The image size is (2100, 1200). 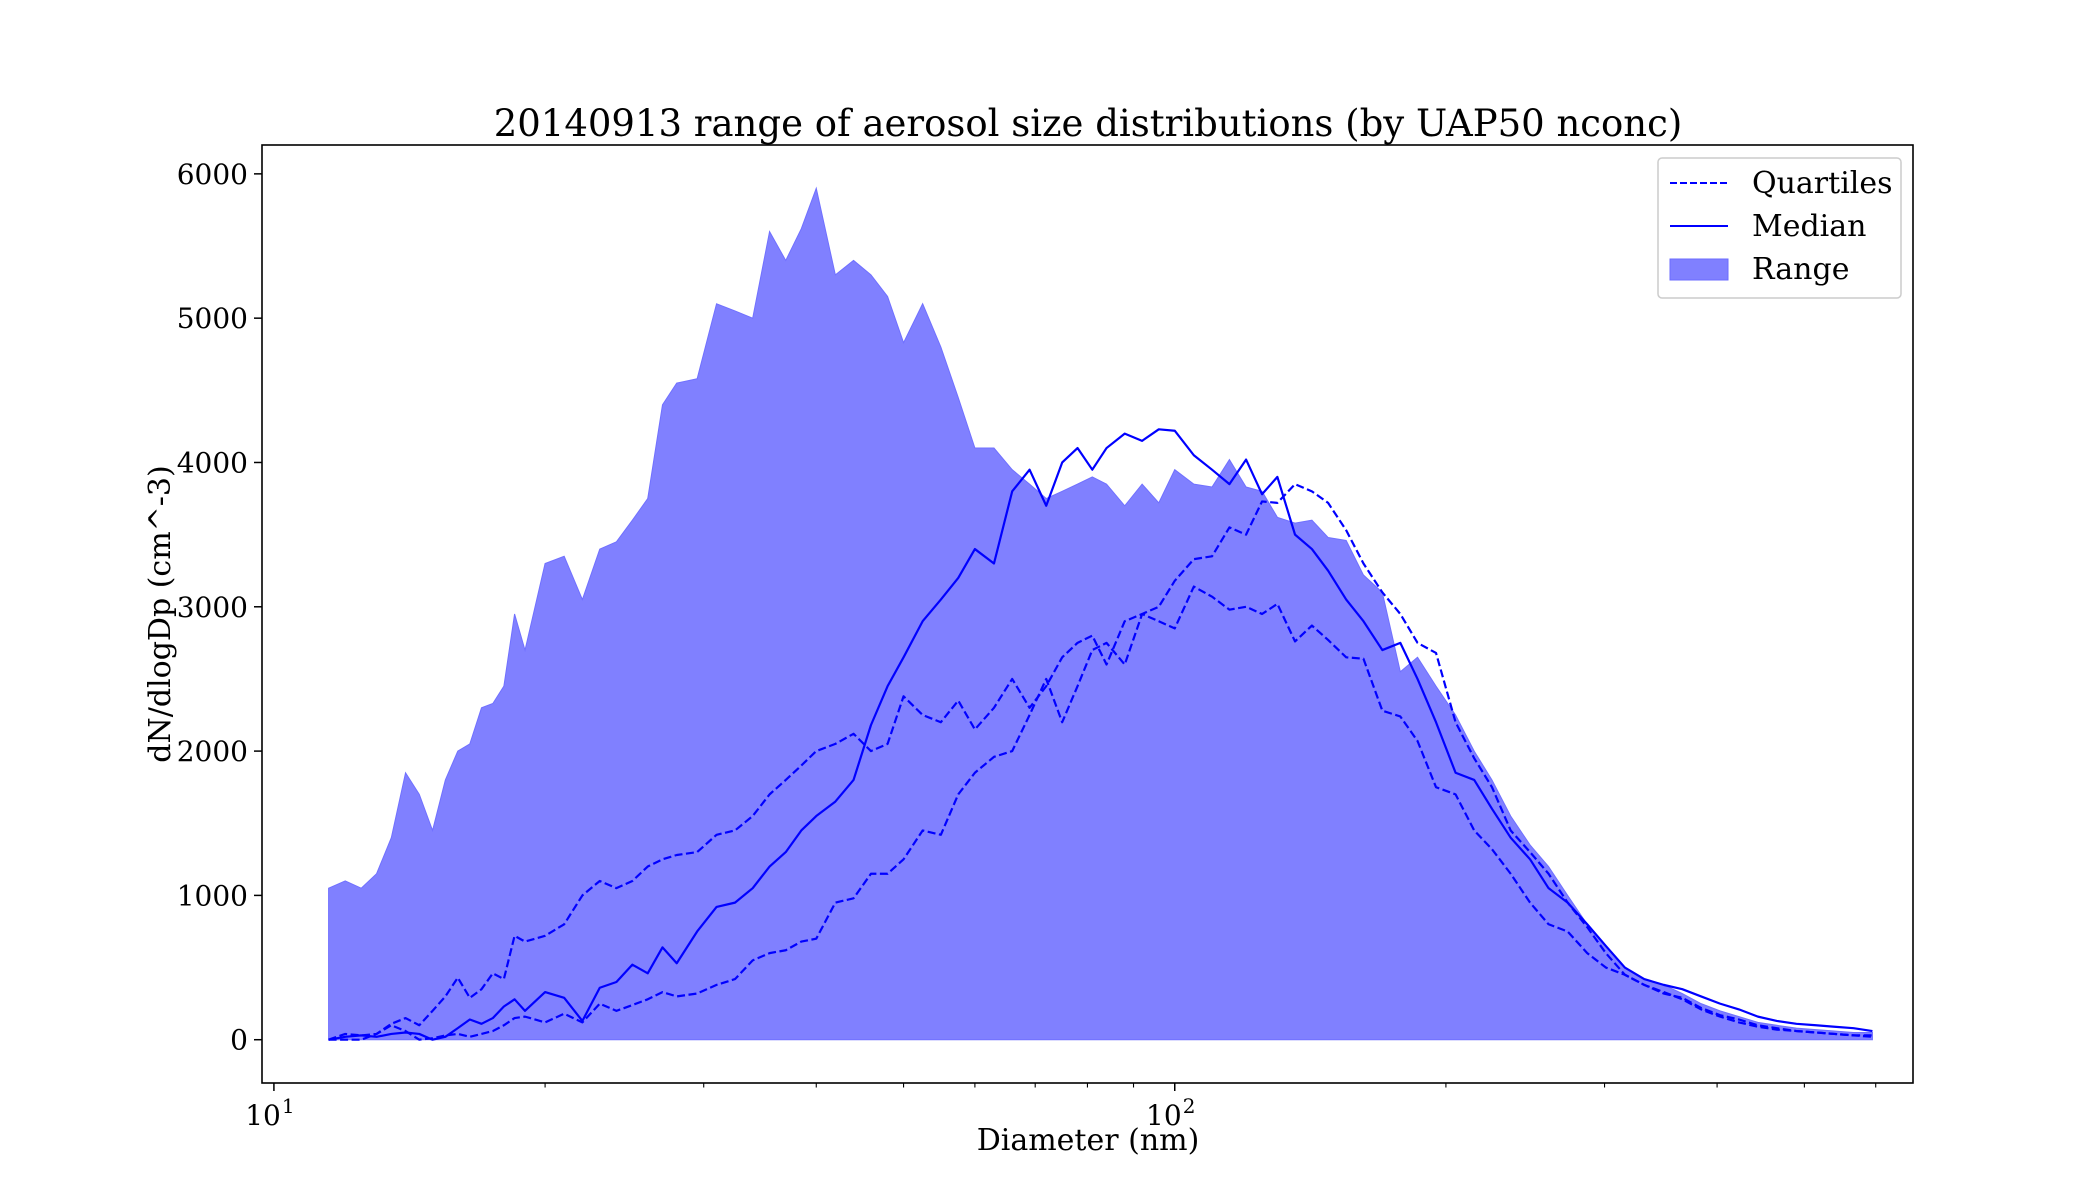 I want to click on y-tick-label: 6000, so click(x=212, y=174).